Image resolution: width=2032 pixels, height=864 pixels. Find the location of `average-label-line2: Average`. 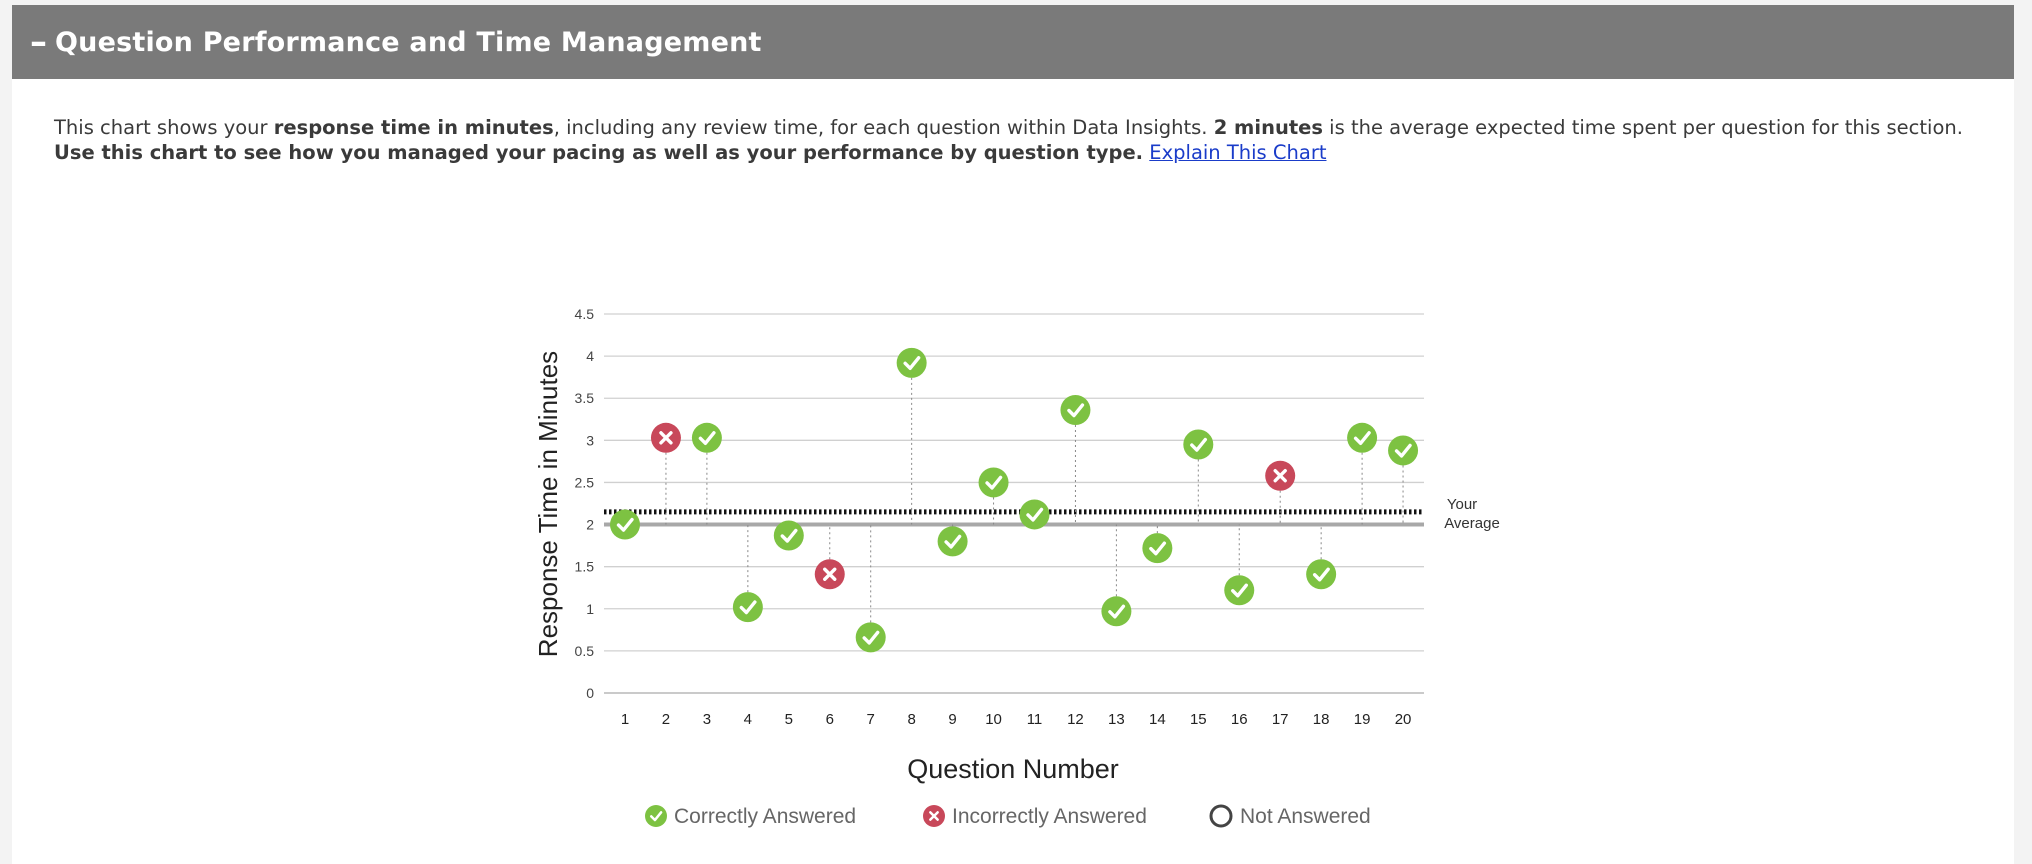

average-label-line2: Average is located at coordinates (1472, 523).